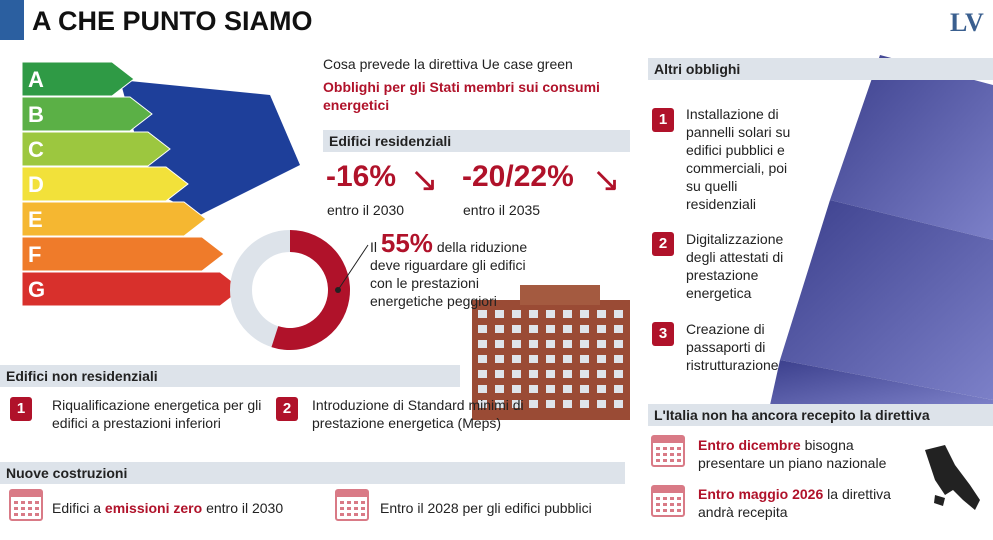 This screenshot has height=540, width=993. I want to click on target-label: entro il 2030, so click(366, 210).